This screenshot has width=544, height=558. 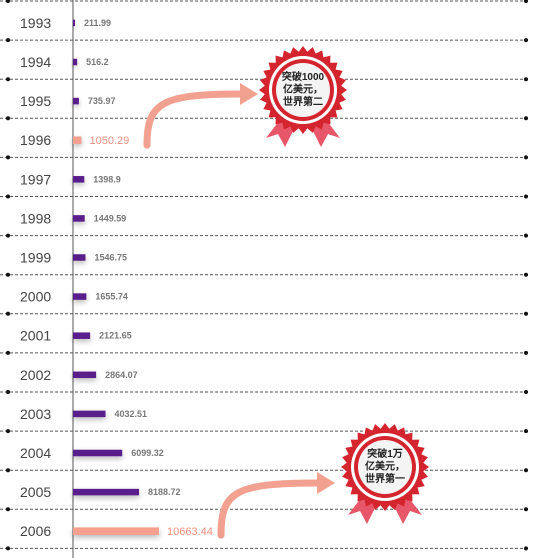 I want to click on value-label-1996: 1050.29, so click(x=109, y=141).